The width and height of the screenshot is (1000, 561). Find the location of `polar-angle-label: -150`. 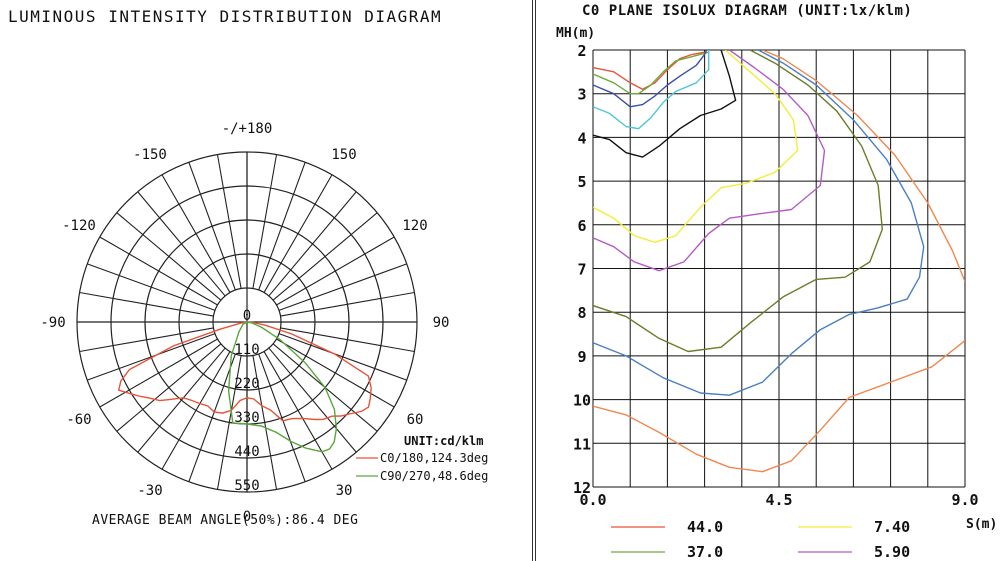

polar-angle-label: -150 is located at coordinates (150, 155).